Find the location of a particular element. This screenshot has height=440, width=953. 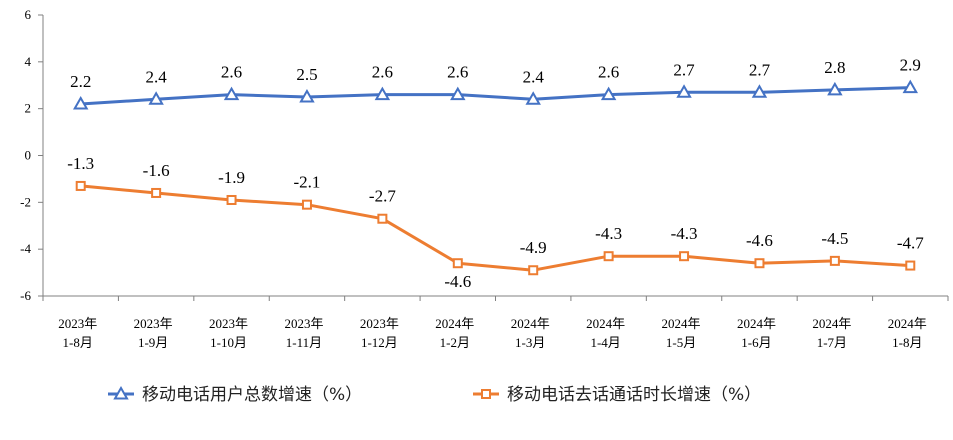

x-category-label: 1-6月 is located at coordinates (756, 342).